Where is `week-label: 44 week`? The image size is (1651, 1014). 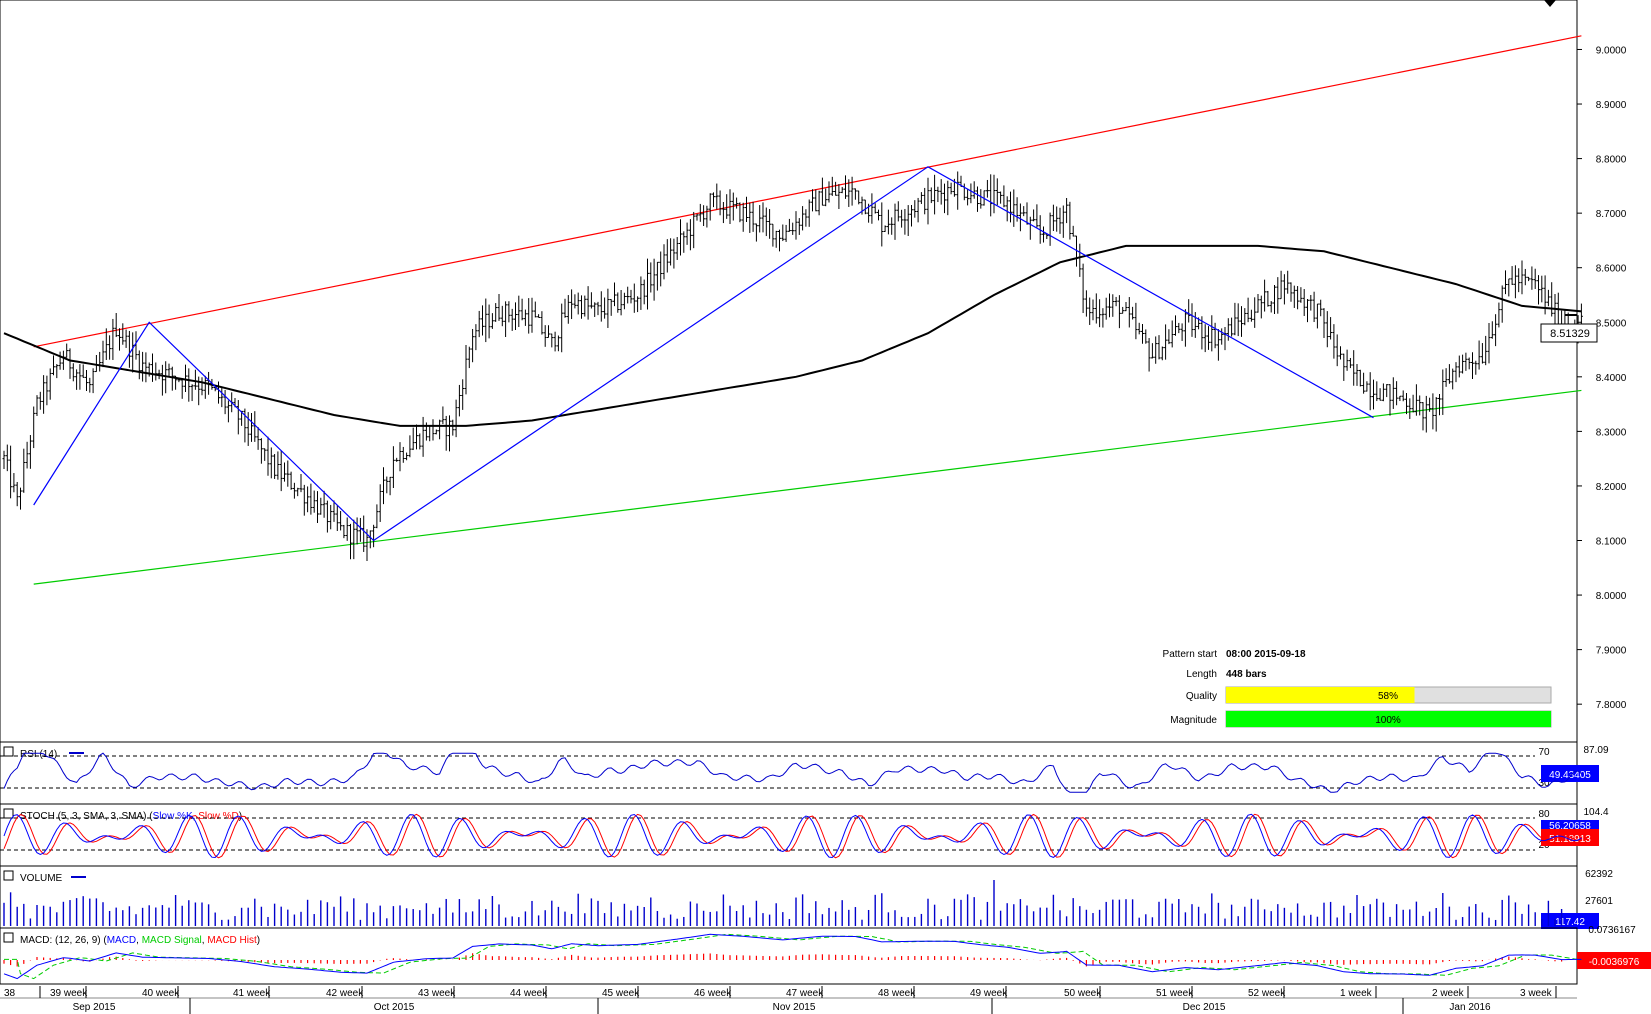
week-label: 44 week is located at coordinates (529, 993).